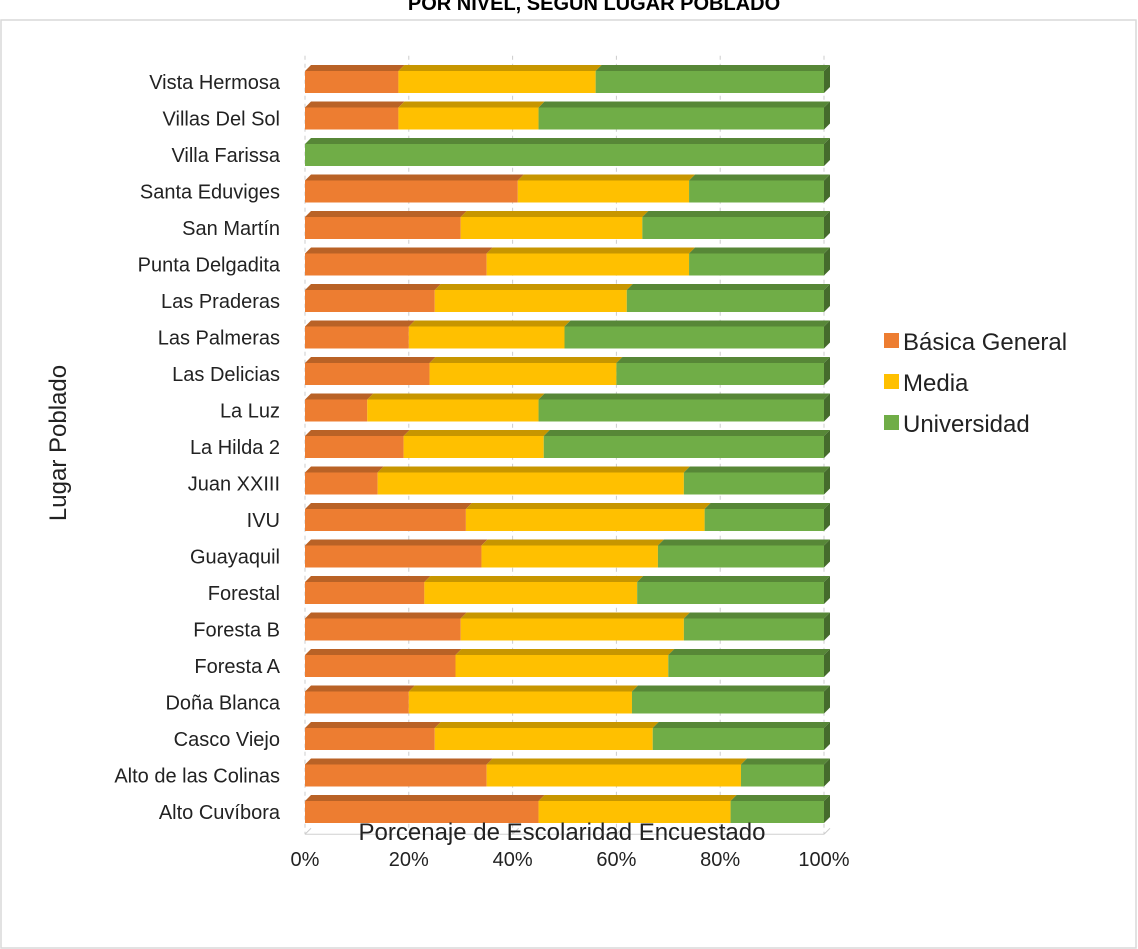  What do you see at coordinates (225, 156) in the screenshot?
I see `category-label: Villa Farissa` at bounding box center [225, 156].